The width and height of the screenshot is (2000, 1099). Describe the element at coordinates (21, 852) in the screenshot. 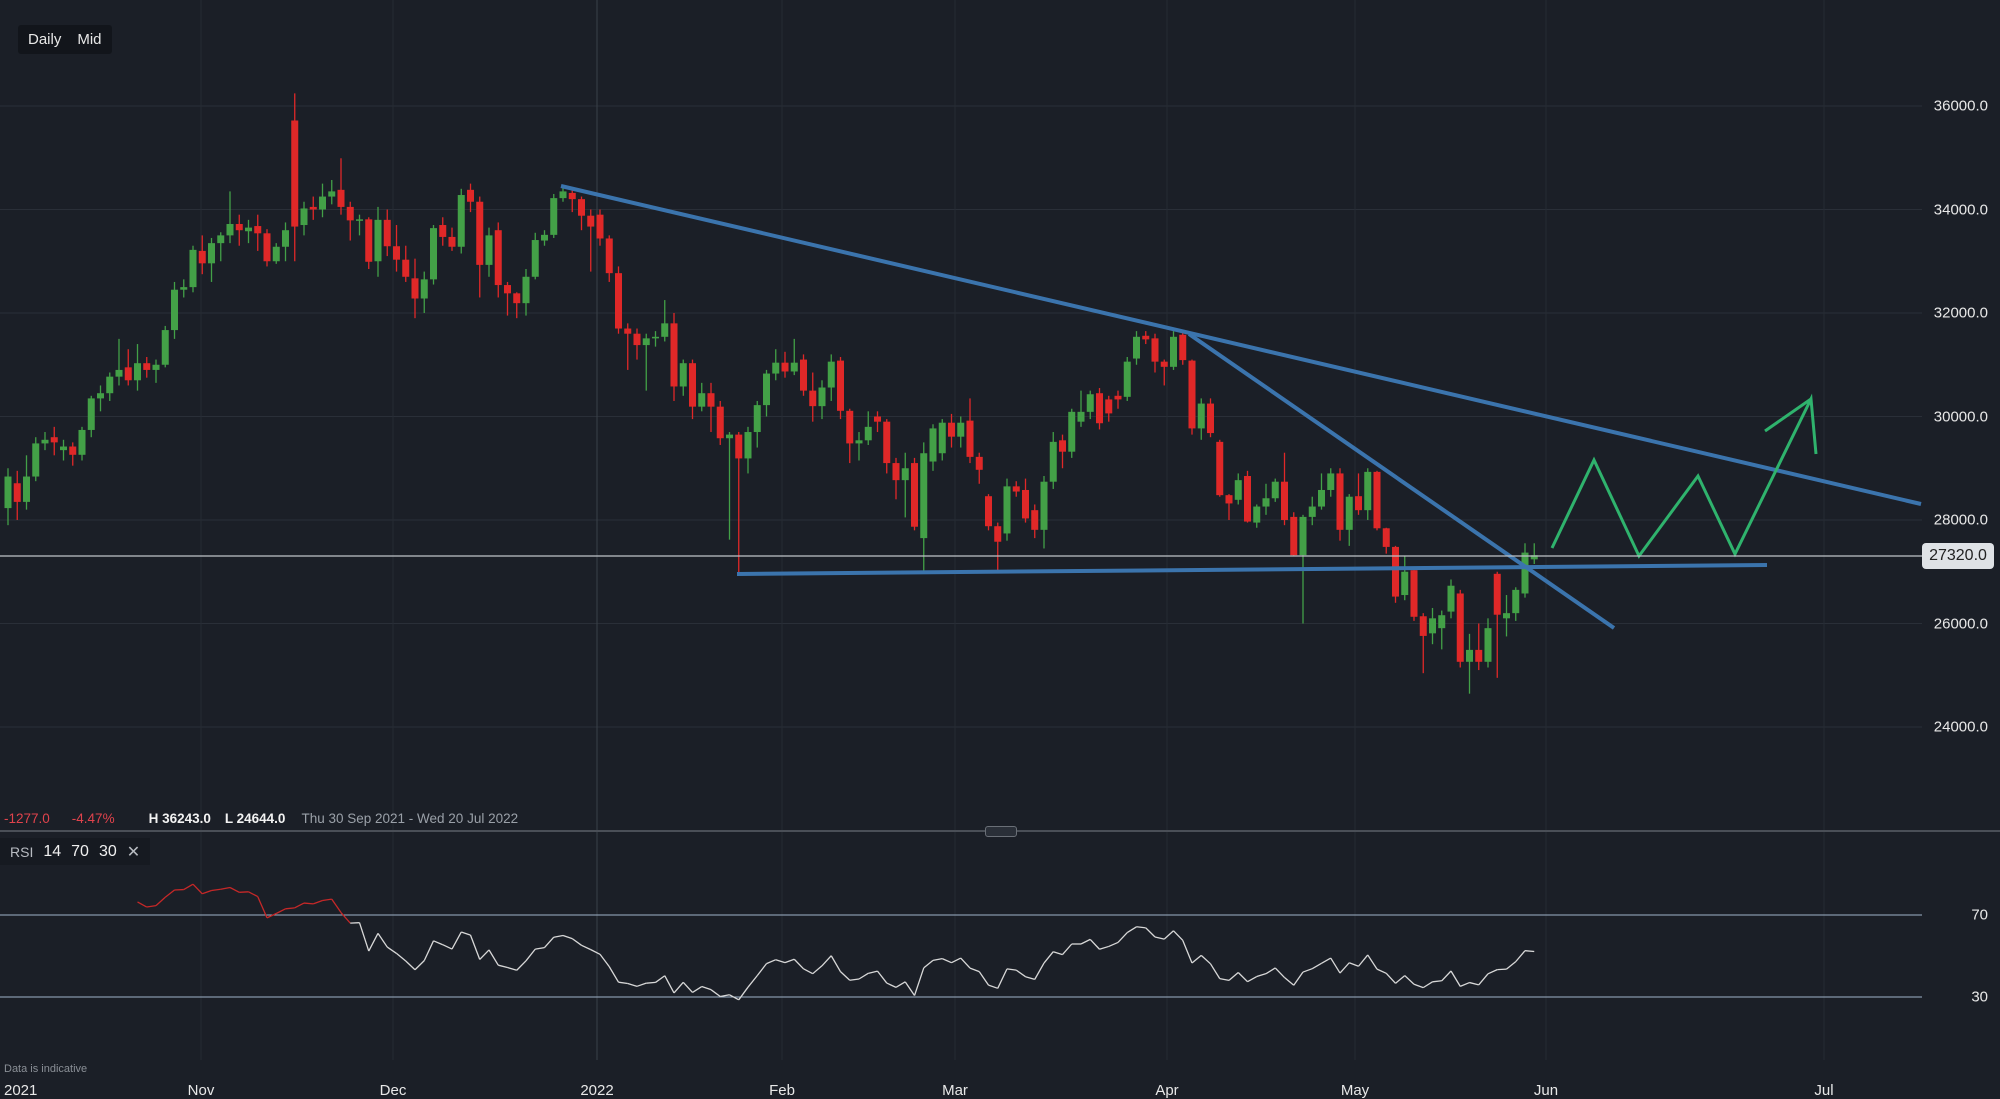

I see `rsi-name: RSI` at that location.